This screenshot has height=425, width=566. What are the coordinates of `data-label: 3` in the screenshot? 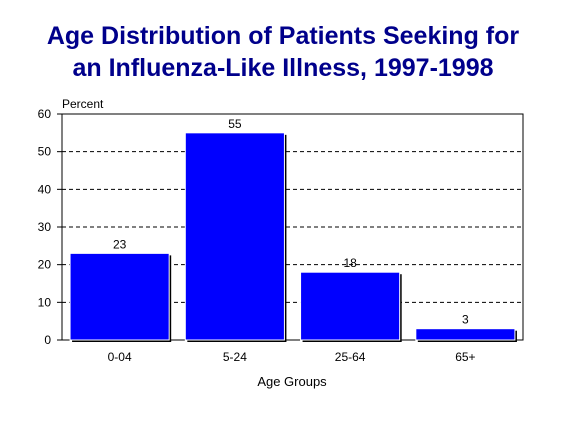 It's located at (465, 320).